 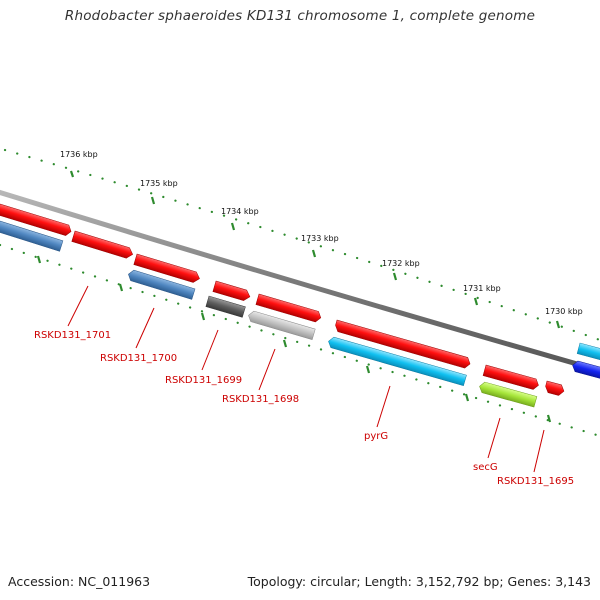 I want to click on gene-label-rskd131-1699: RSKD131_1699, so click(x=203, y=380).